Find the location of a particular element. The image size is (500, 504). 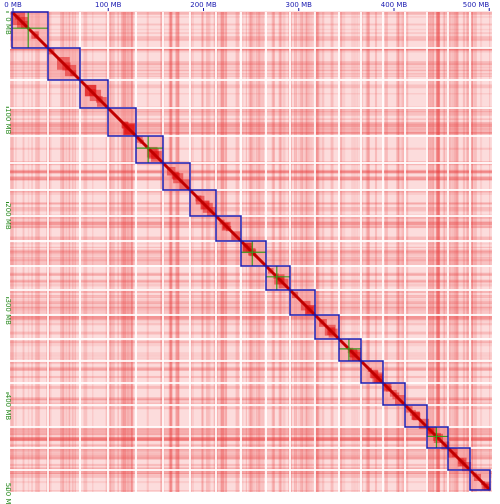

y-tick-label: 400 MB is located at coordinates (8, 407).